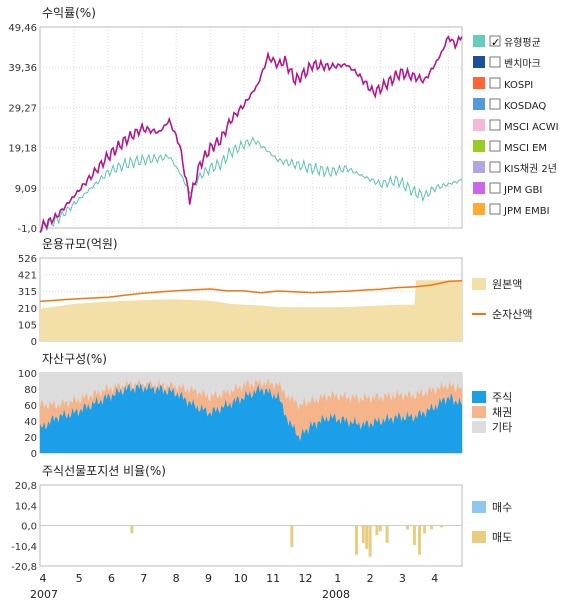 This screenshot has height=601, width=572. Describe the element at coordinates (208, 578) in the screenshot. I see `x-tick-label: 9` at that location.